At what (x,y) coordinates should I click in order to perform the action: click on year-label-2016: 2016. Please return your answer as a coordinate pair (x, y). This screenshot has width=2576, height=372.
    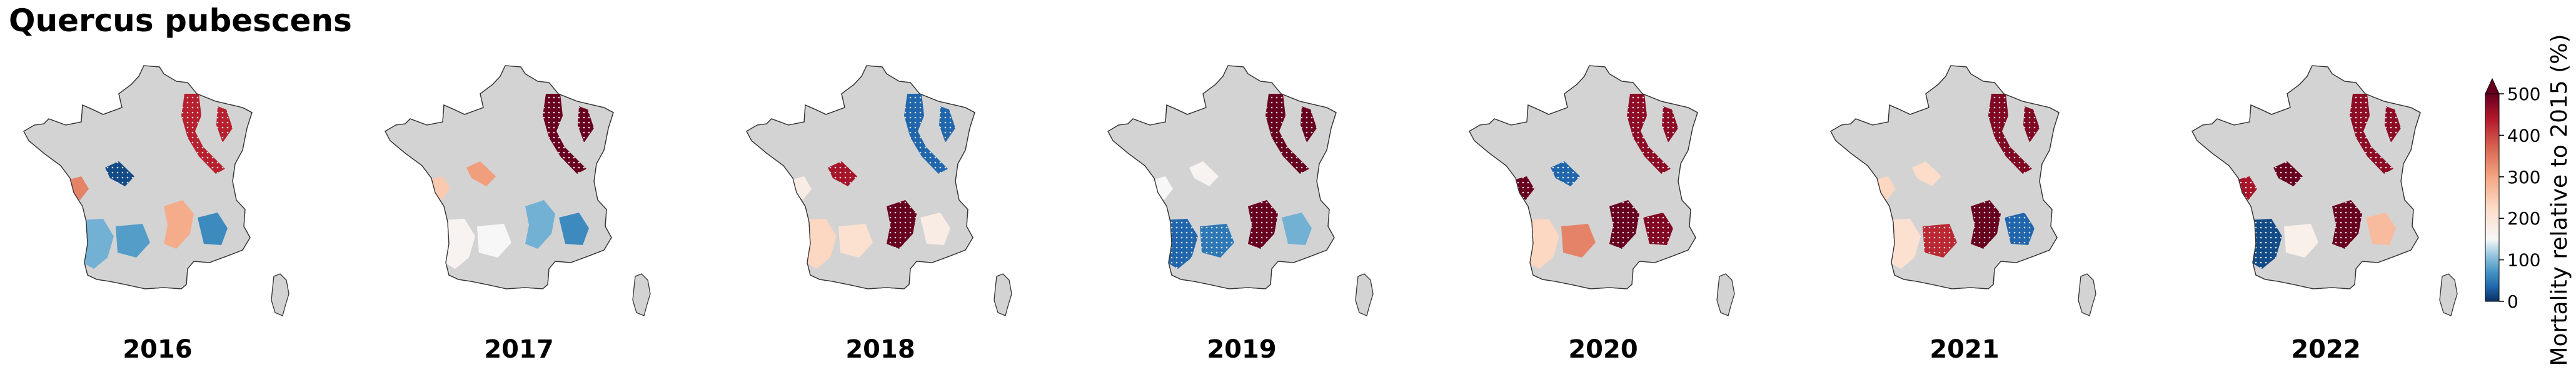
    Looking at the image, I should click on (157, 349).